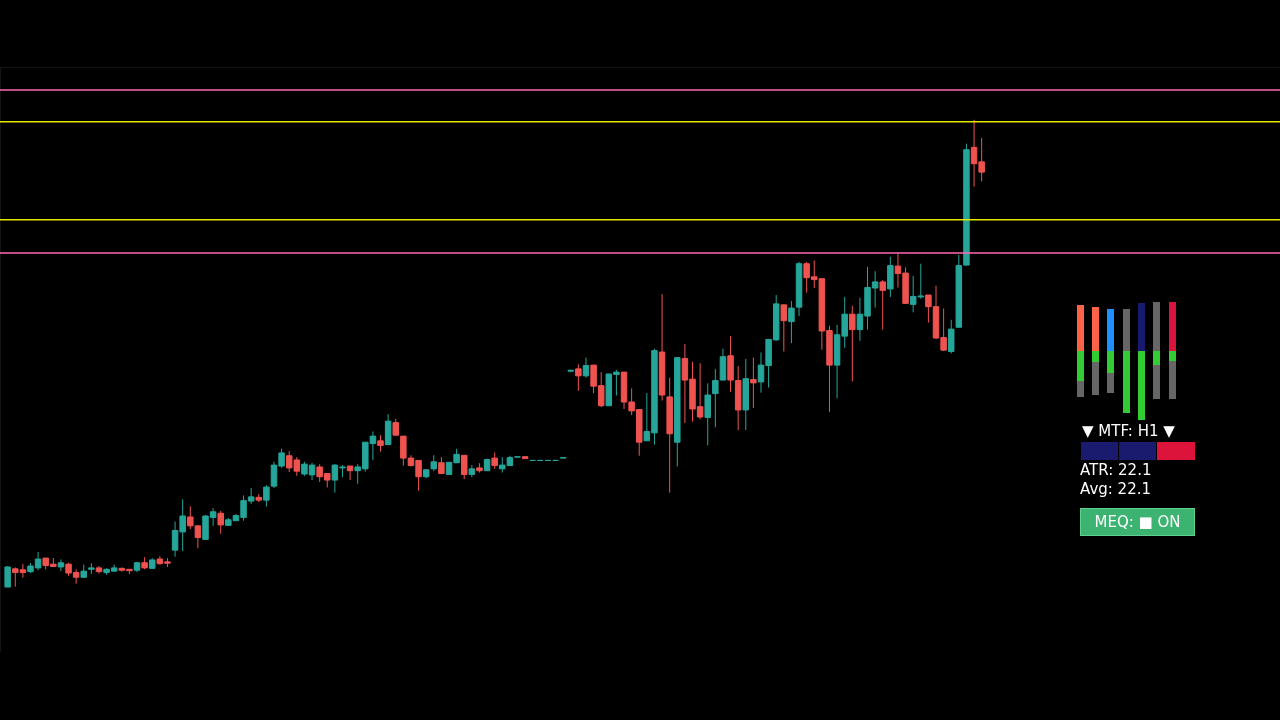 The image size is (1280, 720). What do you see at coordinates (1116, 470) in the screenshot?
I see `text: ATR: 22.1` at bounding box center [1116, 470].